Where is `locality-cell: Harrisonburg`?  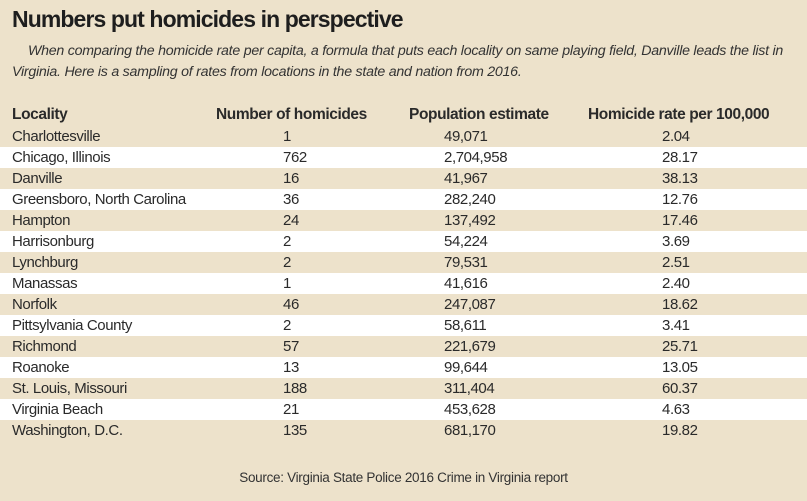 locality-cell: Harrisonburg is located at coordinates (53, 241).